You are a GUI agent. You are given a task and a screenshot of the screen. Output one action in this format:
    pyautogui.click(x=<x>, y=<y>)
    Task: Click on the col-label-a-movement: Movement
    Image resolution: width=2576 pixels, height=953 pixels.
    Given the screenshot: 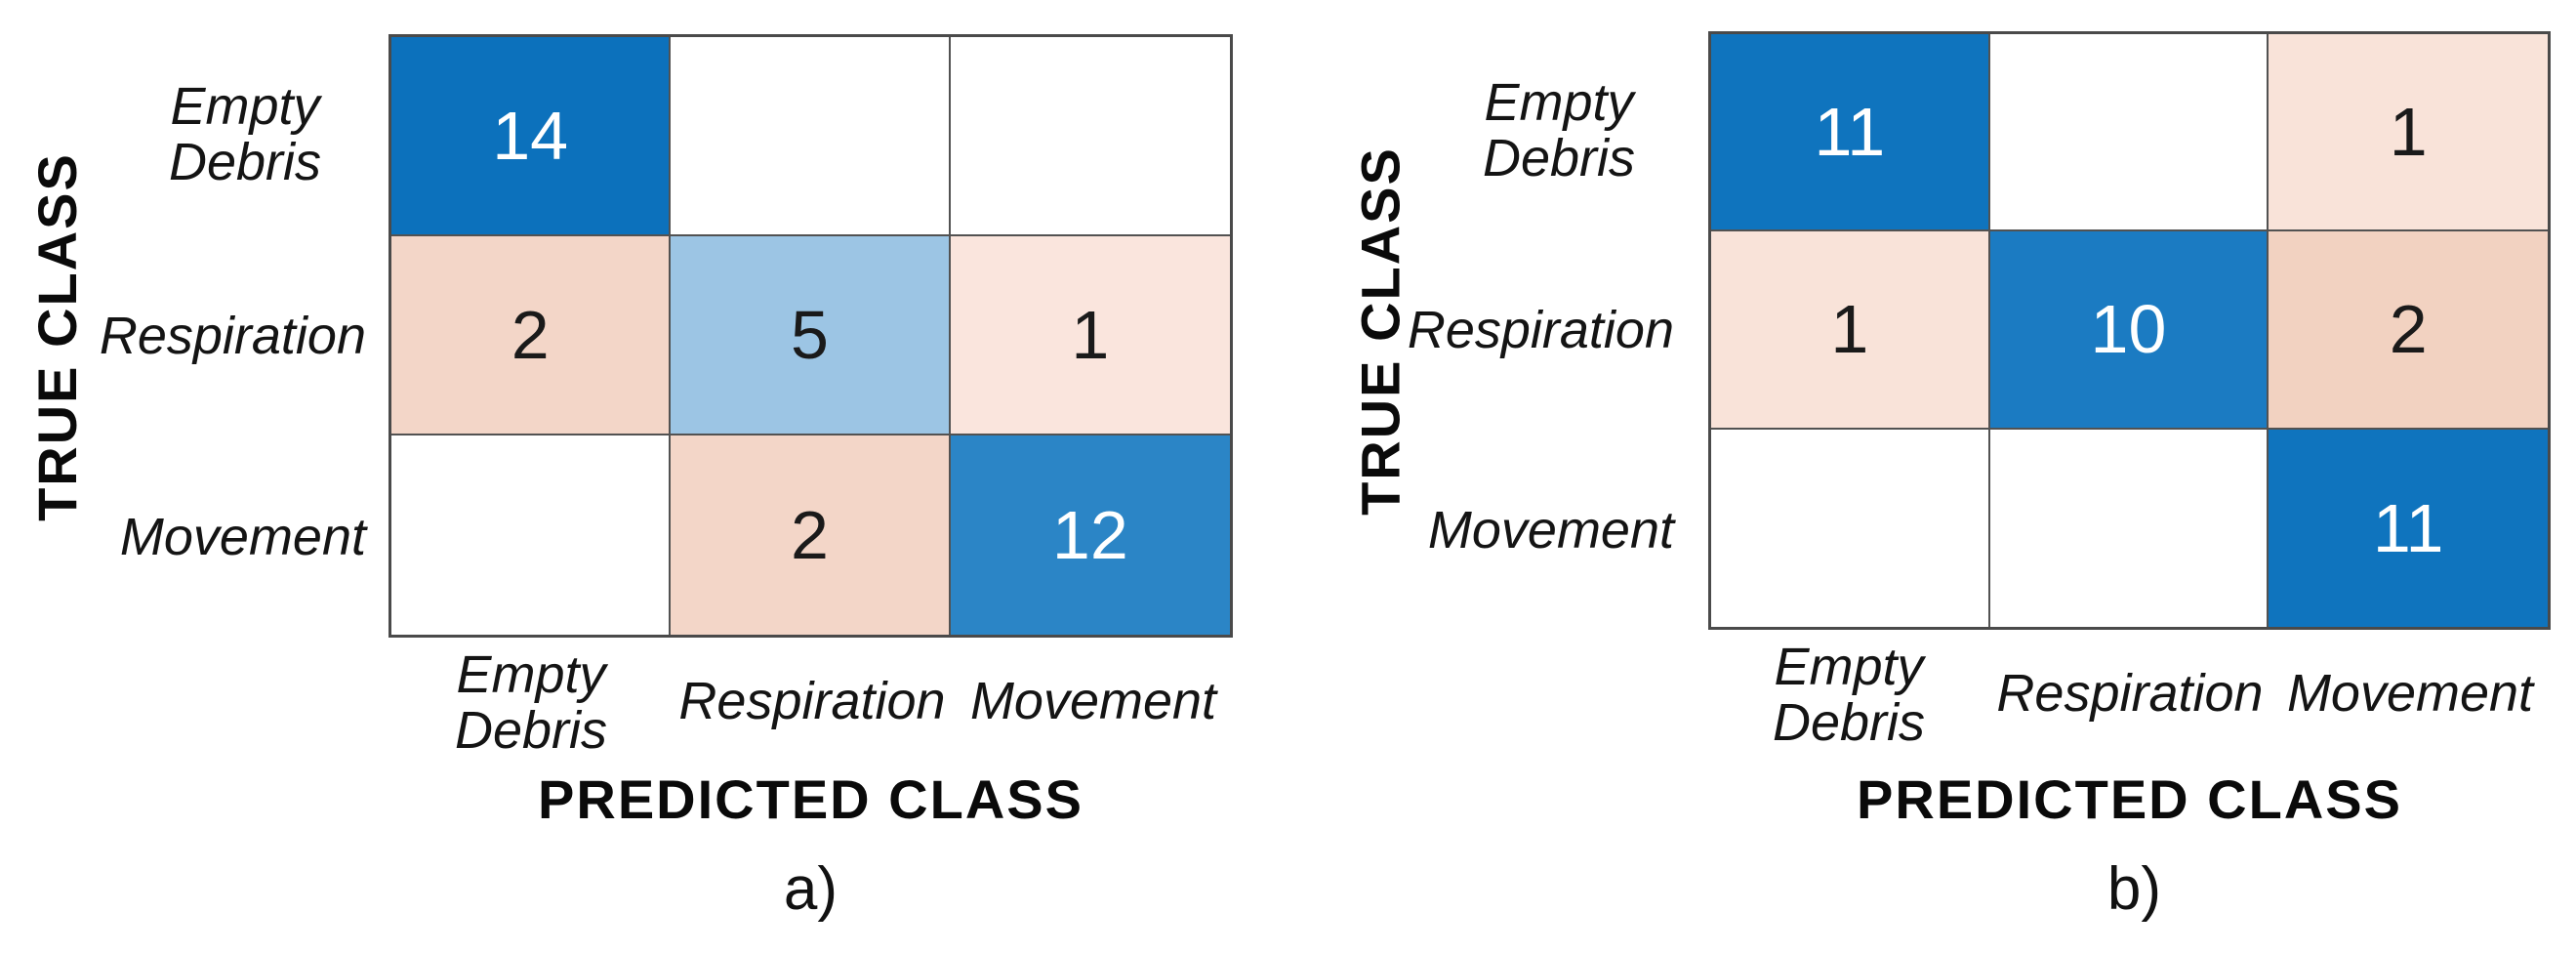 What is the action you would take?
    pyautogui.click(x=1093, y=701)
    